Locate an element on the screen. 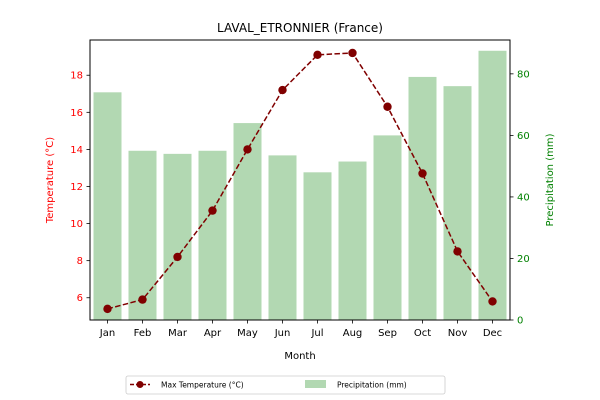  x-tick-label: Jul is located at coordinates (316, 333).